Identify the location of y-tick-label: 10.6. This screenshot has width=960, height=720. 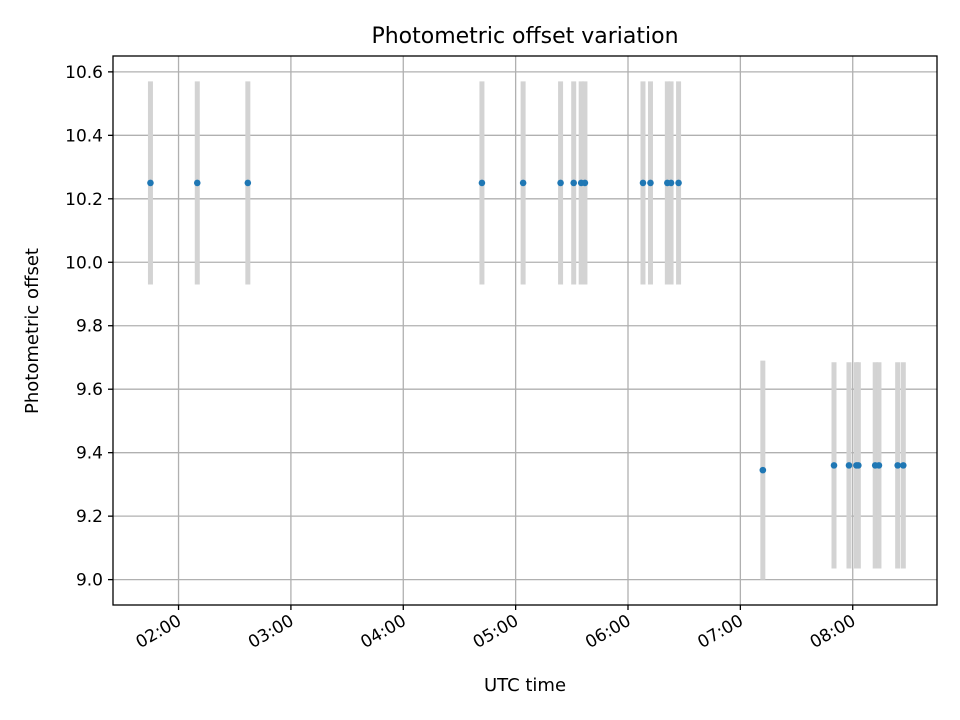
(84, 73).